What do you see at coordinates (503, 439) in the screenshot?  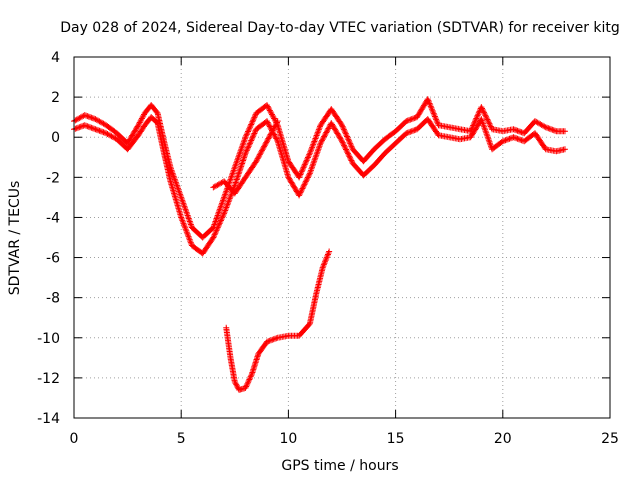 I see `x-tick-label: 20` at bounding box center [503, 439].